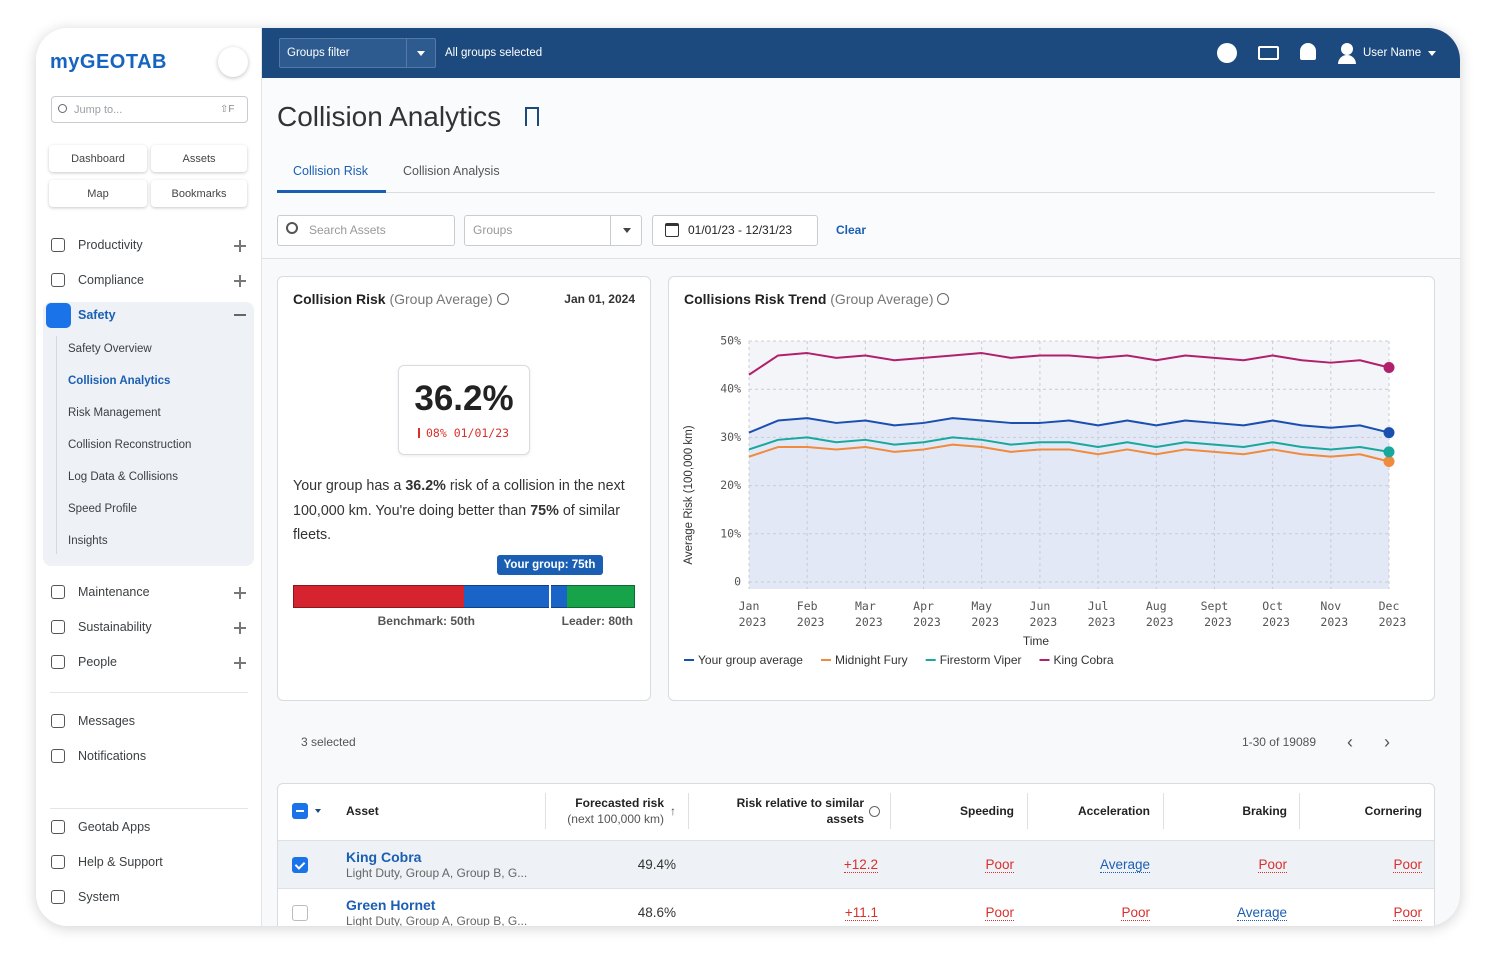  Describe the element at coordinates (549, 565) in the screenshot. I see `group-label: Your group: 75th` at that location.